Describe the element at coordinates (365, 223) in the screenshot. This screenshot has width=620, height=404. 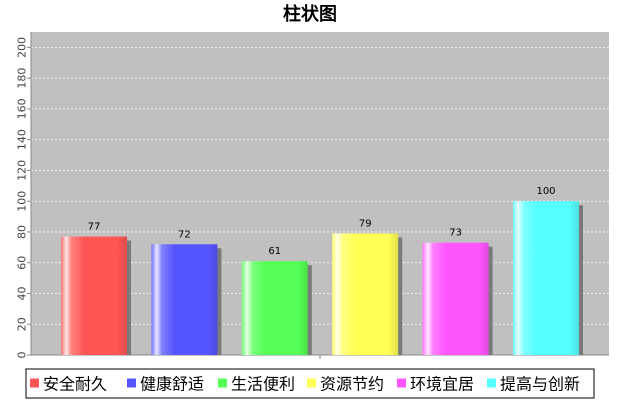
I see `bar-value-label: 79` at that location.